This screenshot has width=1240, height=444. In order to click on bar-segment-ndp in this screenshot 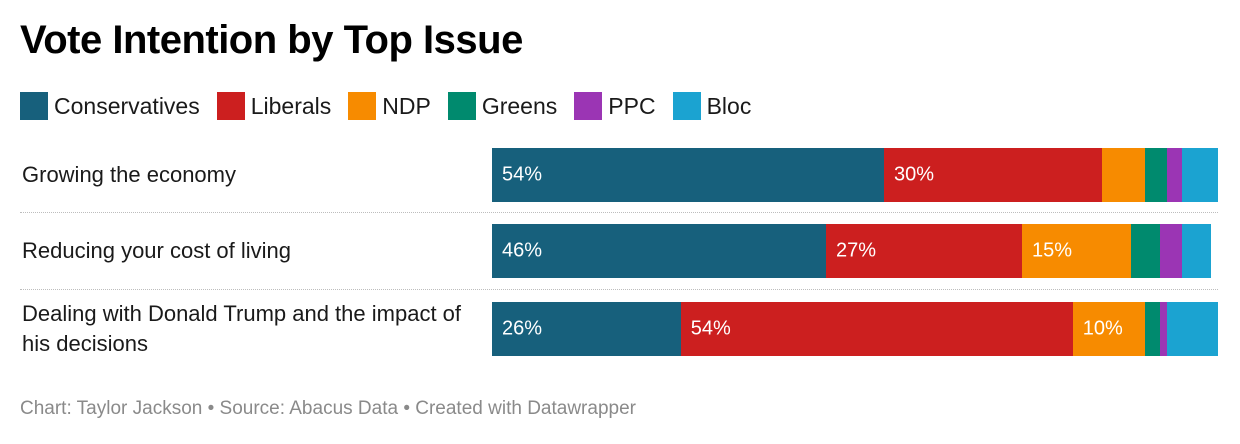, I will do `click(1123, 175)`.